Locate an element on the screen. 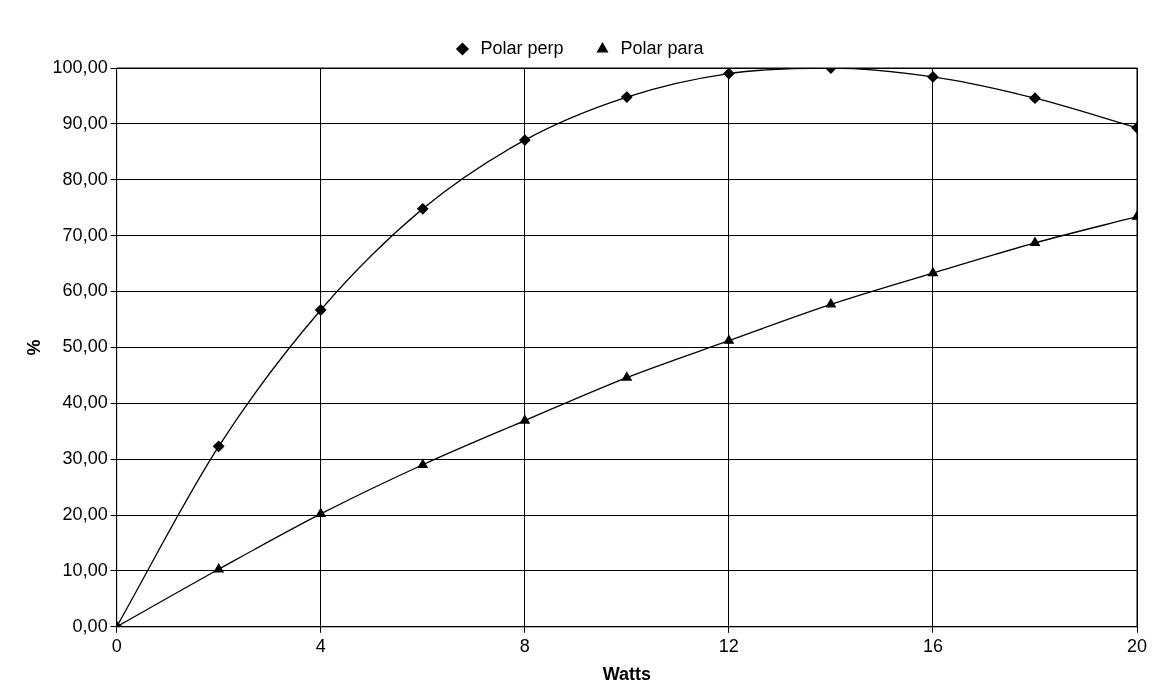 This screenshot has height=700, width=1157. x-tick-label: 16 is located at coordinates (932, 645).